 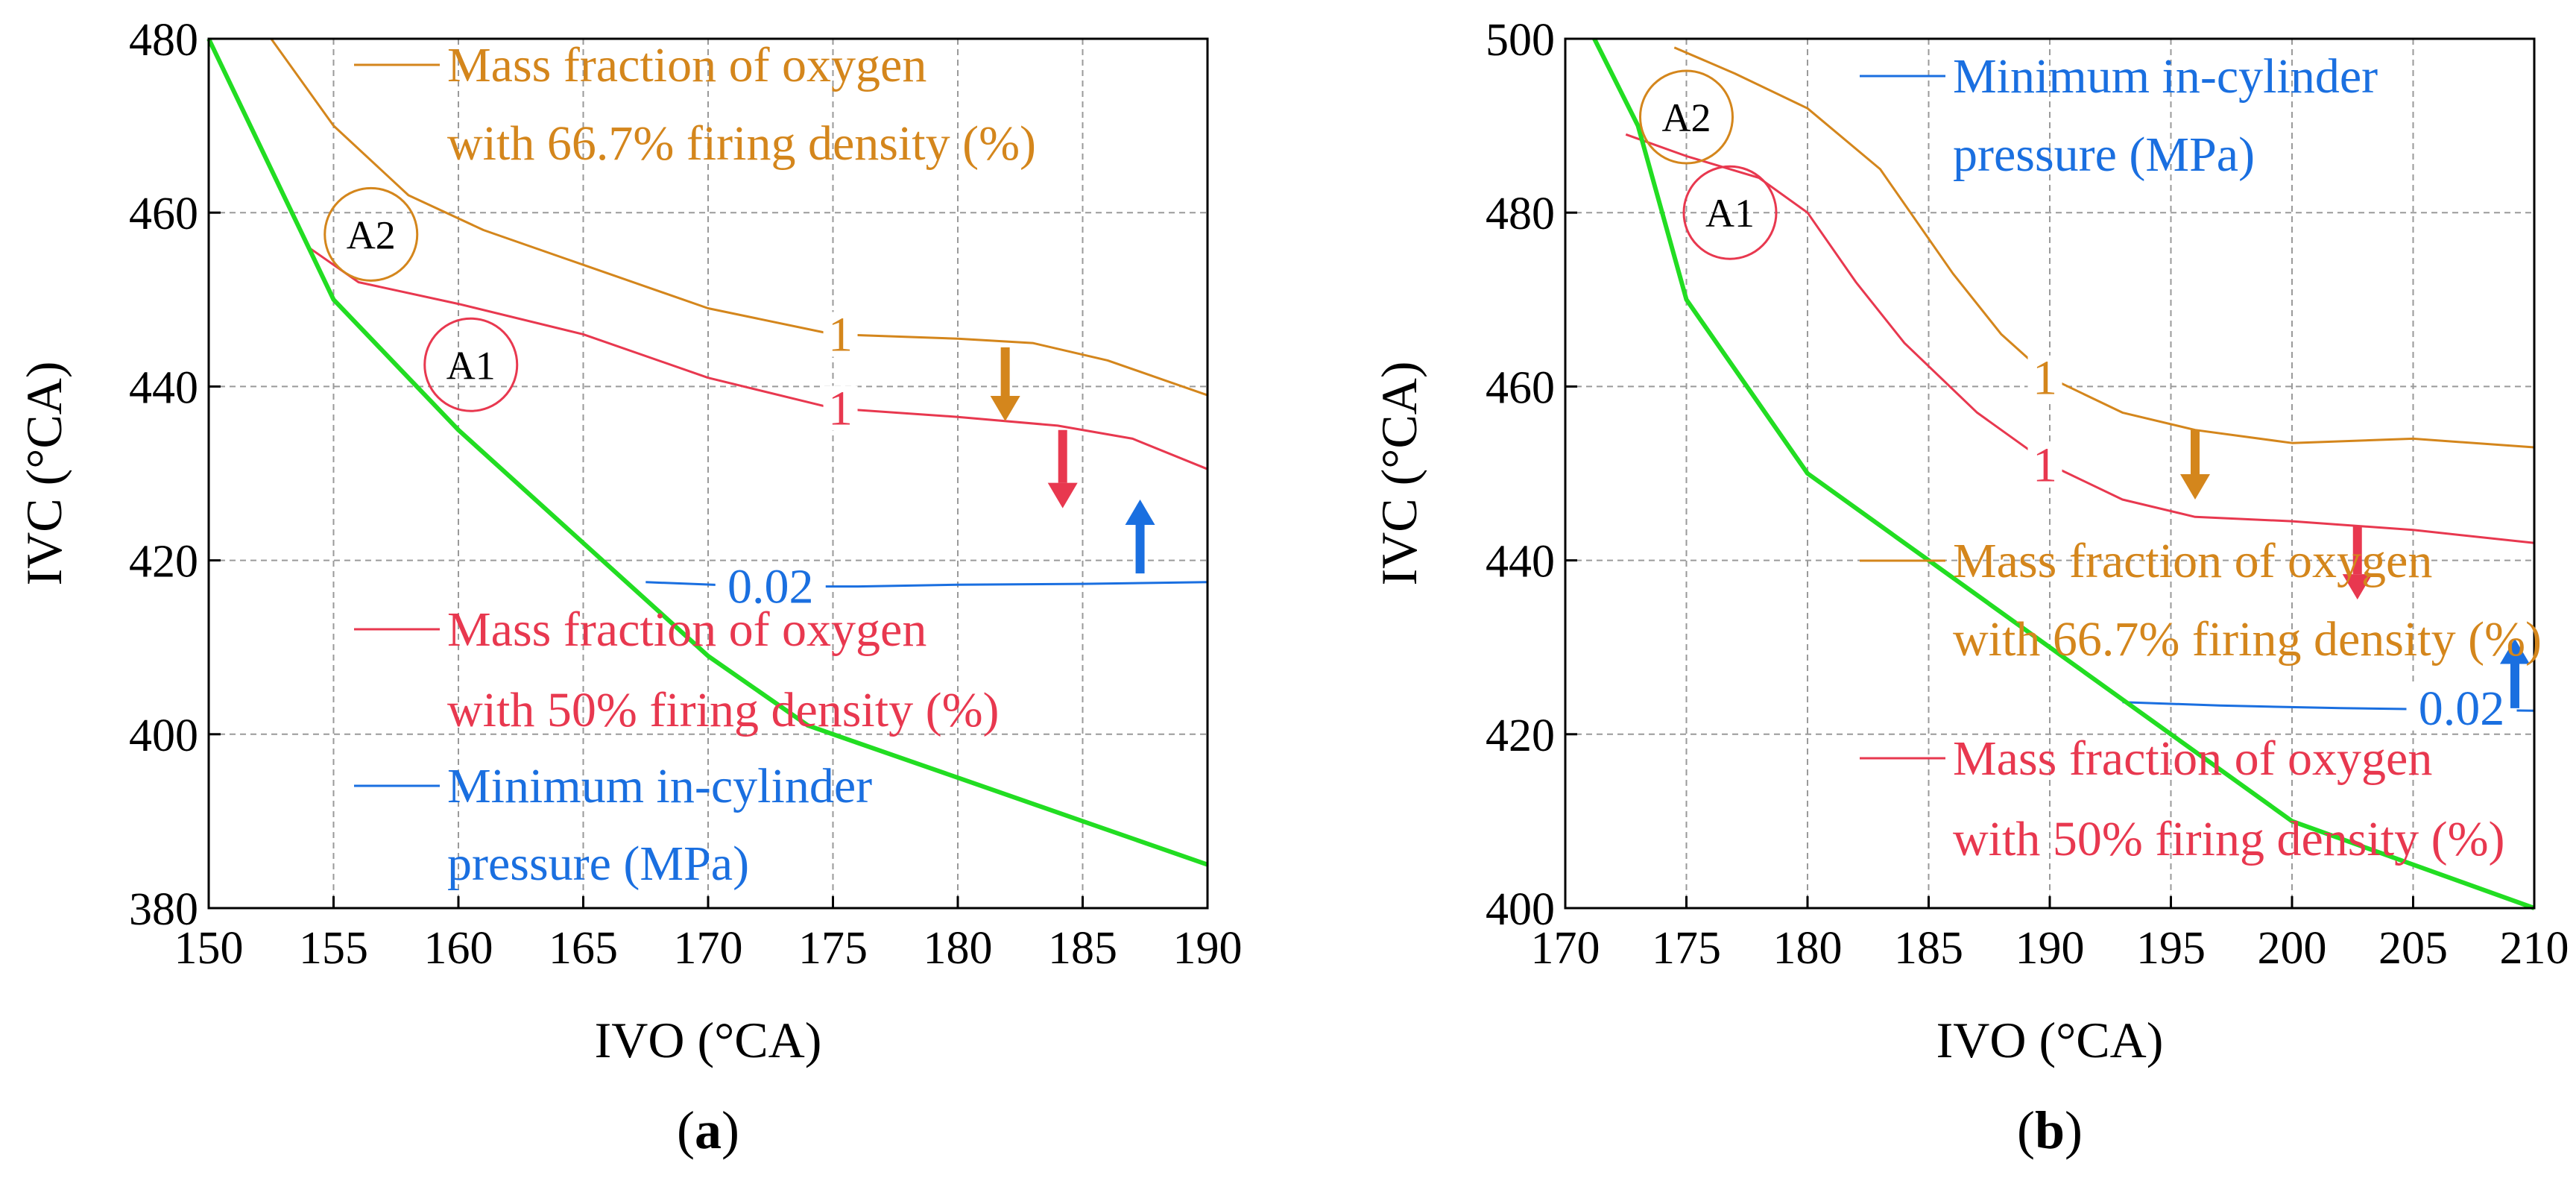 What do you see at coordinates (583, 948) in the screenshot?
I see `x-tick-label: 165` at bounding box center [583, 948].